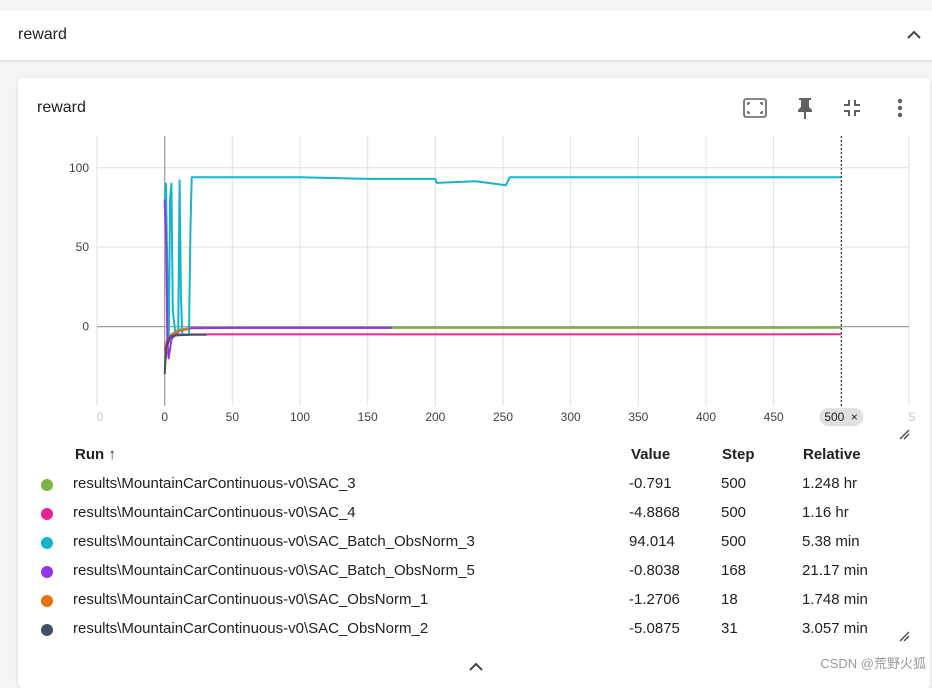 This screenshot has width=932, height=688. I want to click on run-step: 31, so click(729, 628).